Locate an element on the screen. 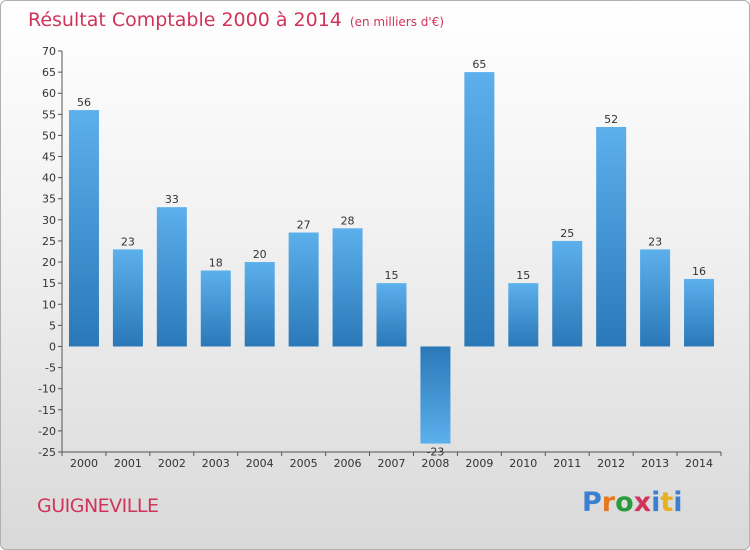 The width and height of the screenshot is (750, 550). x-tick-label-2004: 2004 is located at coordinates (260, 463).